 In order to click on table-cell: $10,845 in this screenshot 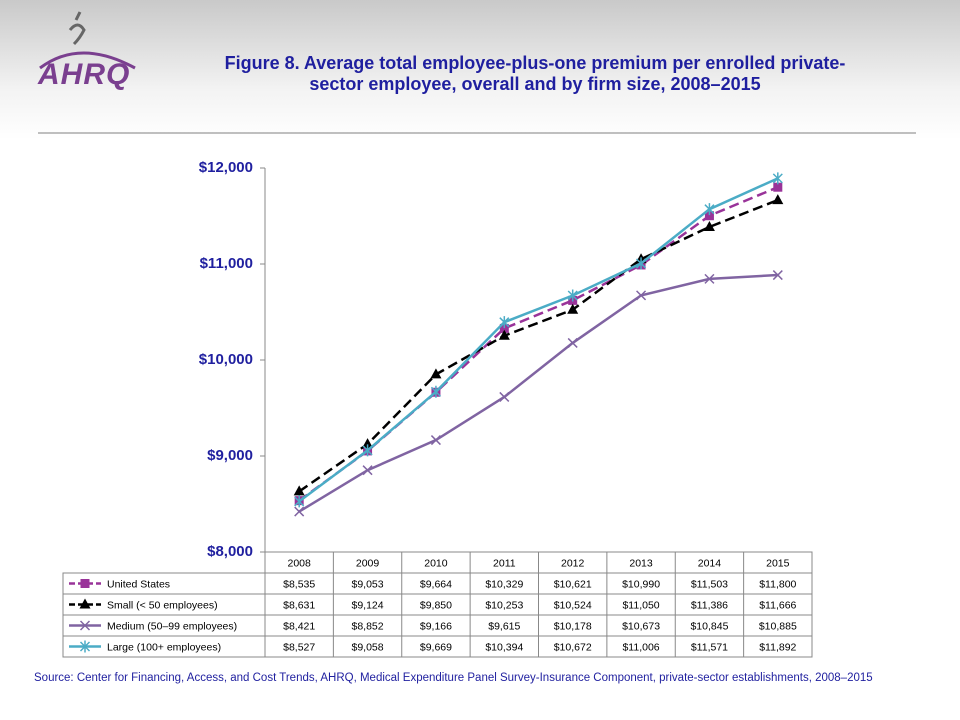, I will do `click(709, 626)`.